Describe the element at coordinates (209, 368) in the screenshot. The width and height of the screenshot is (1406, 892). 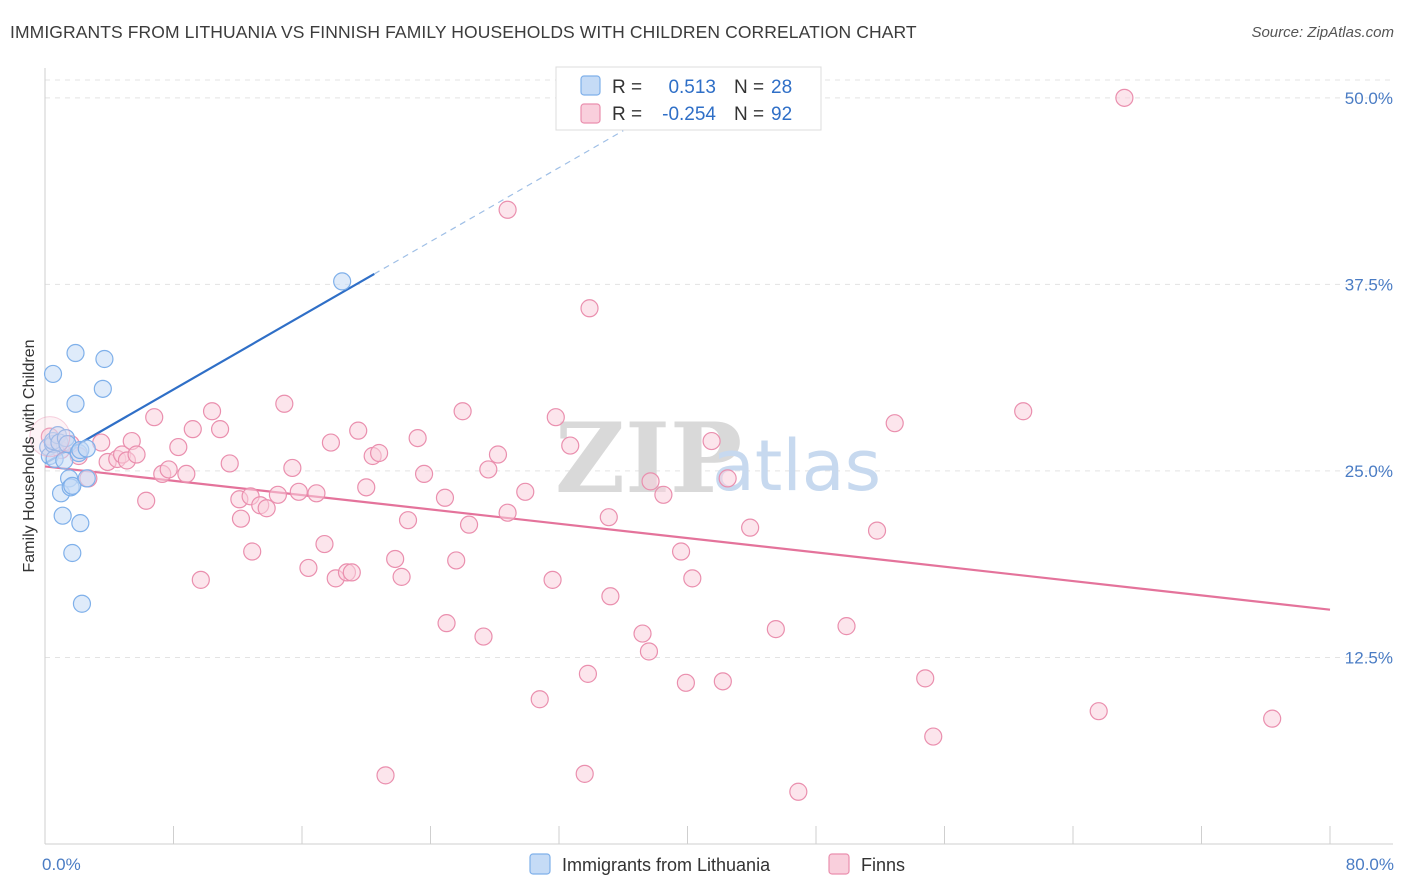
I see `trend-line-lithuania` at that location.